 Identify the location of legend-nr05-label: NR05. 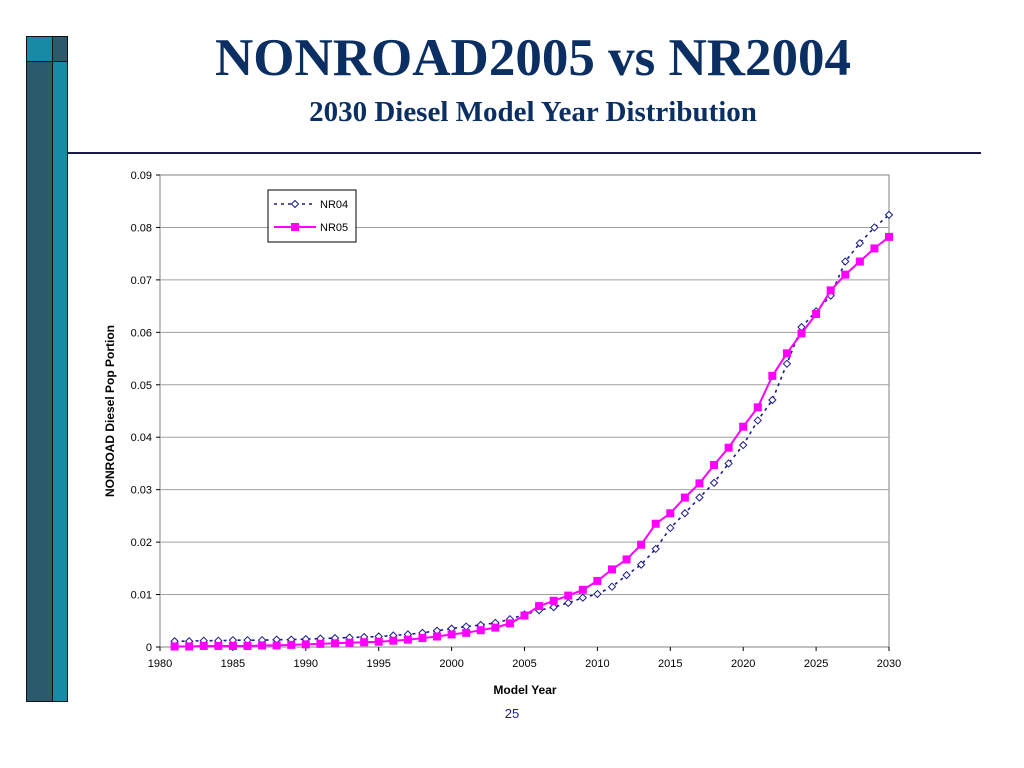
(334, 228).